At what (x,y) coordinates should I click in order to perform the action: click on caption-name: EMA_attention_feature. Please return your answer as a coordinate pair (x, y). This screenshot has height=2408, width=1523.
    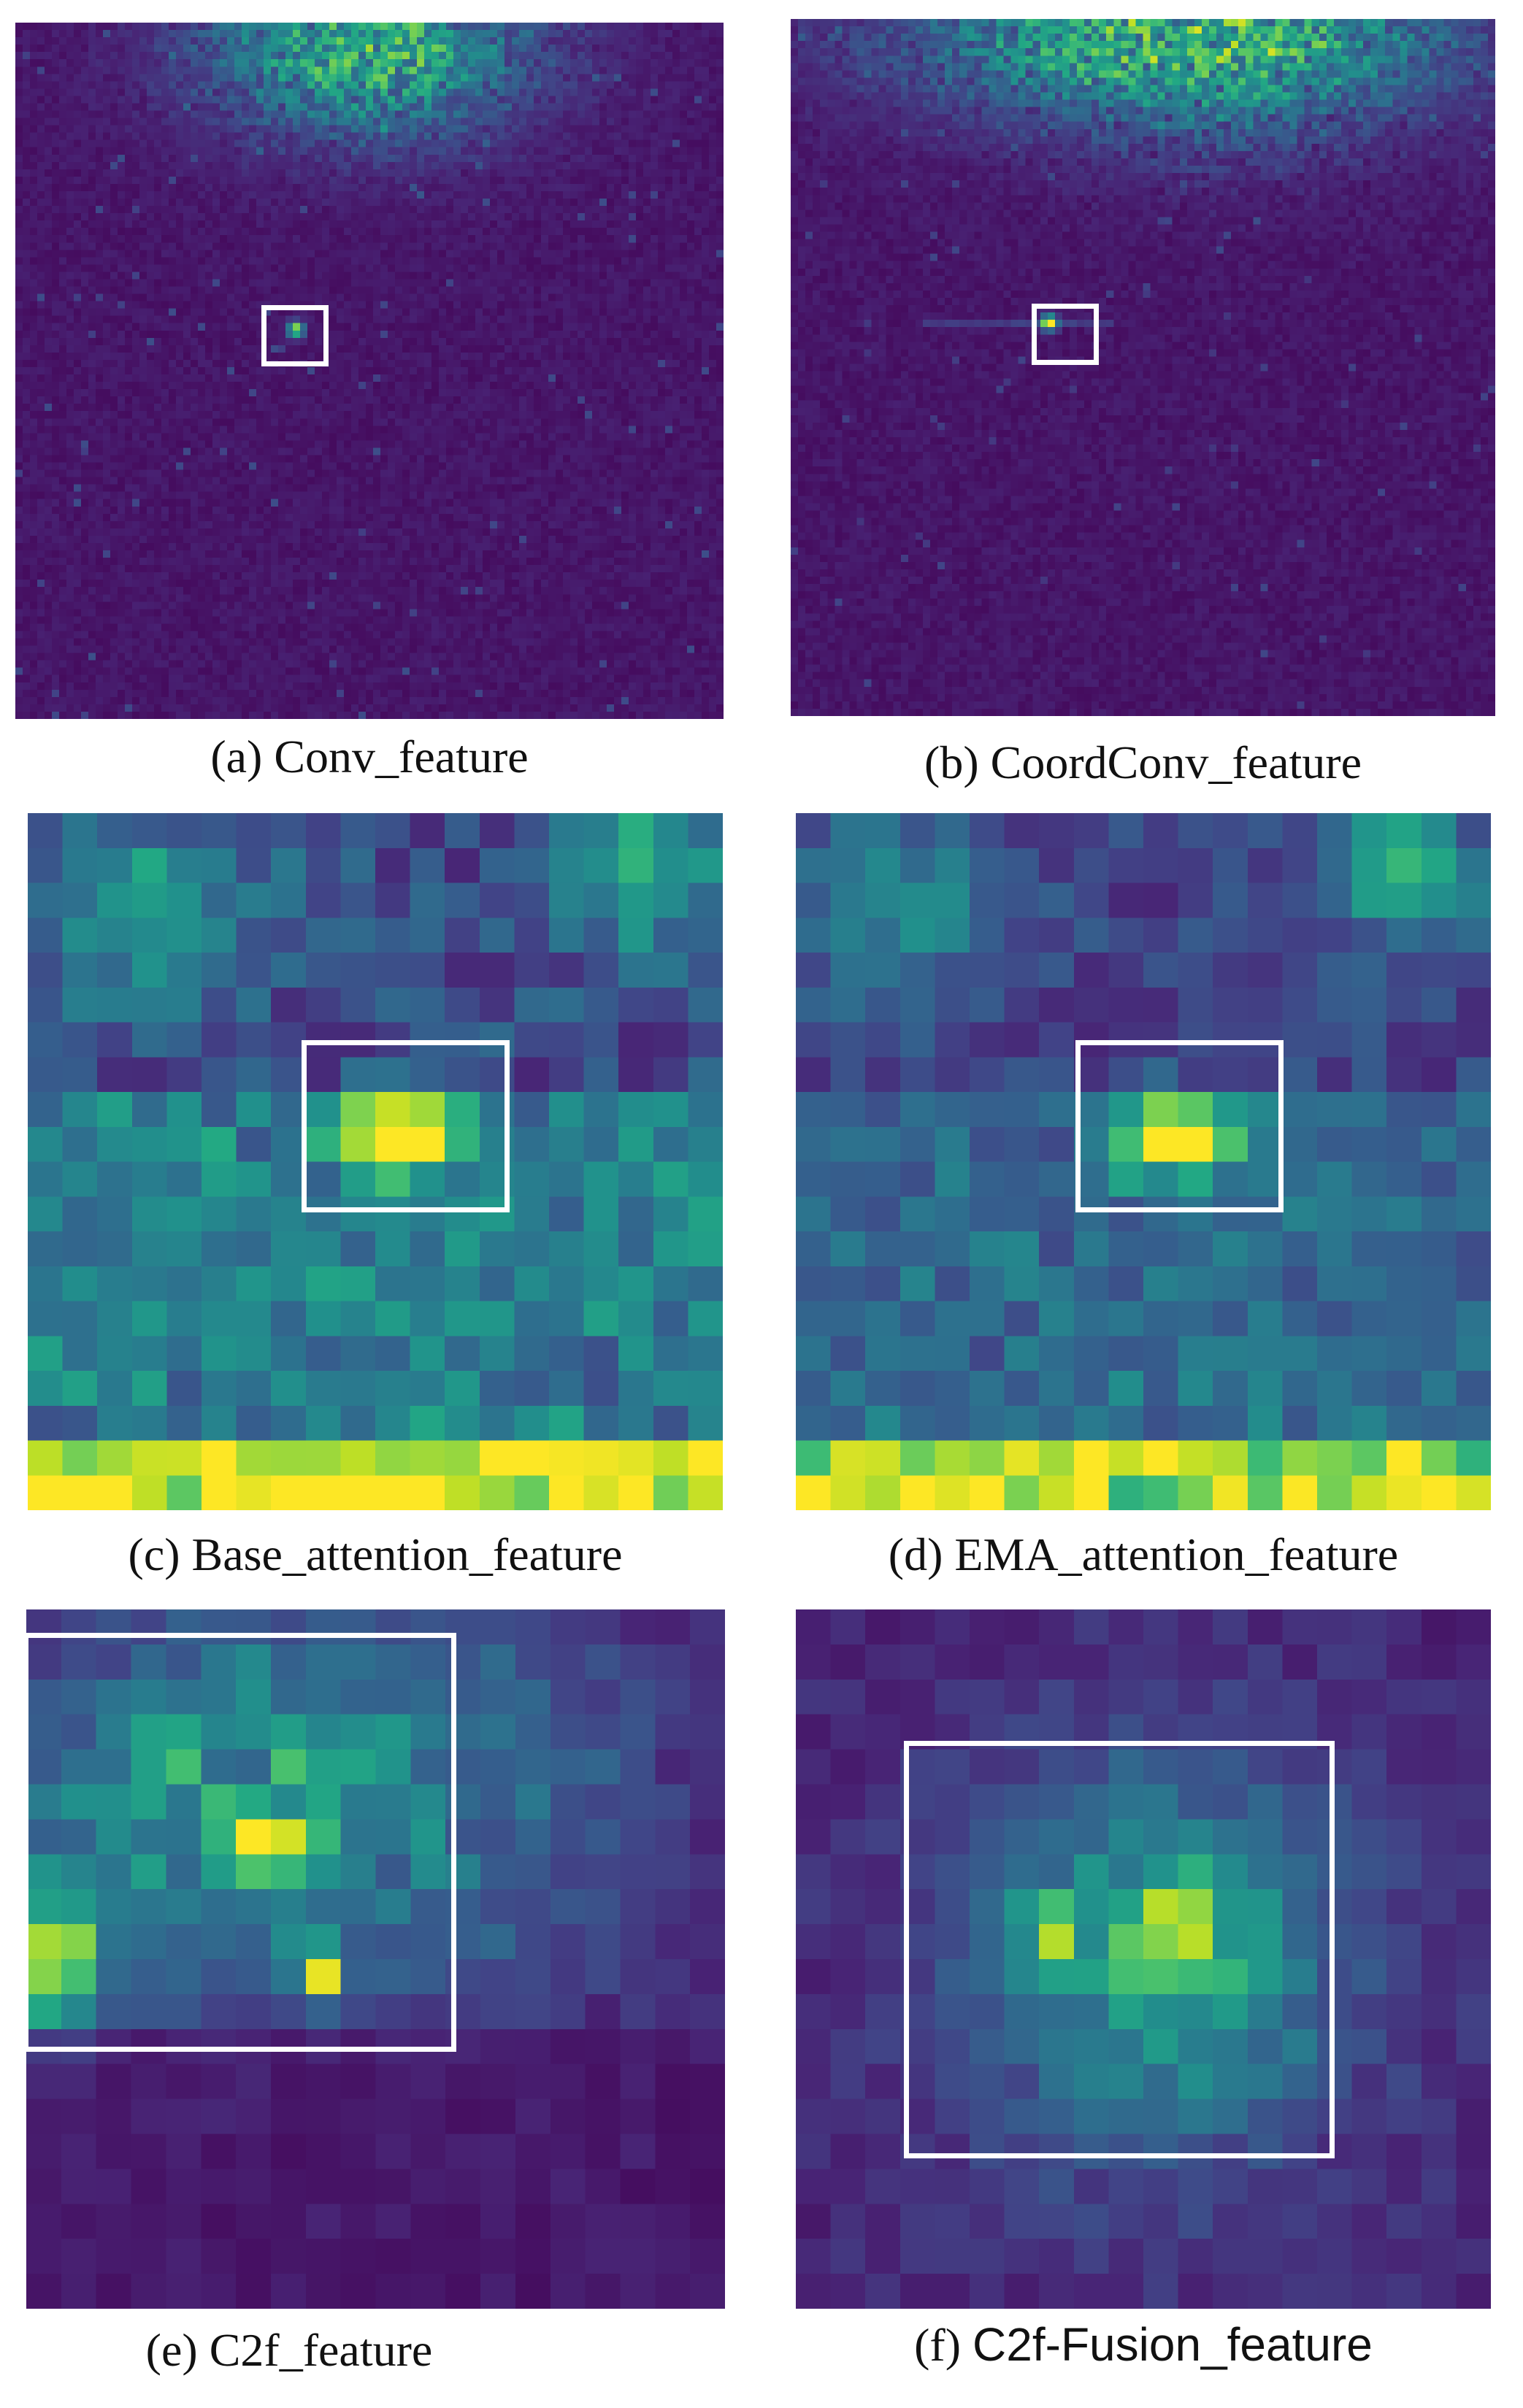
    Looking at the image, I should click on (1177, 1554).